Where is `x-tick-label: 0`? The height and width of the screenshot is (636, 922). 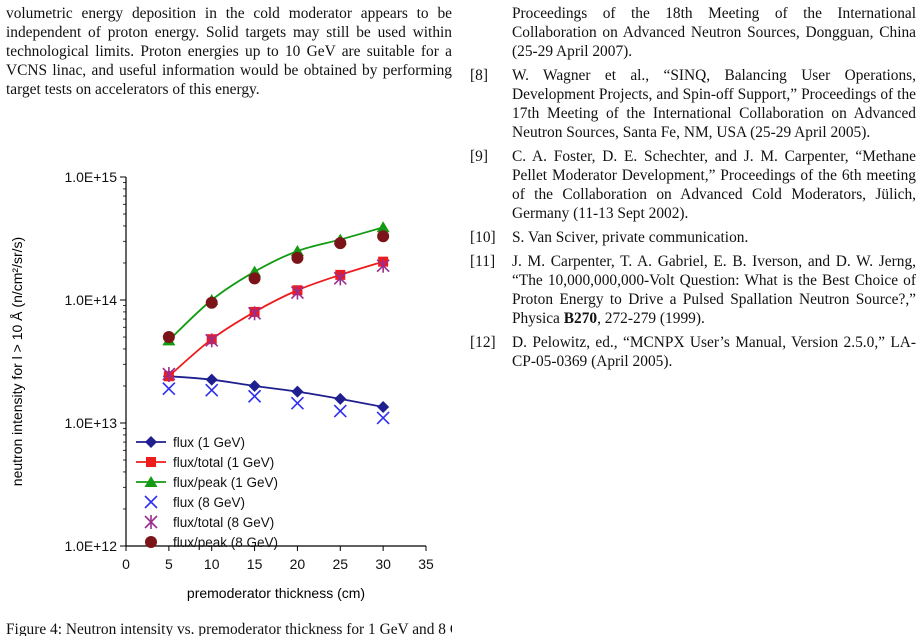 x-tick-label: 0 is located at coordinates (126, 564).